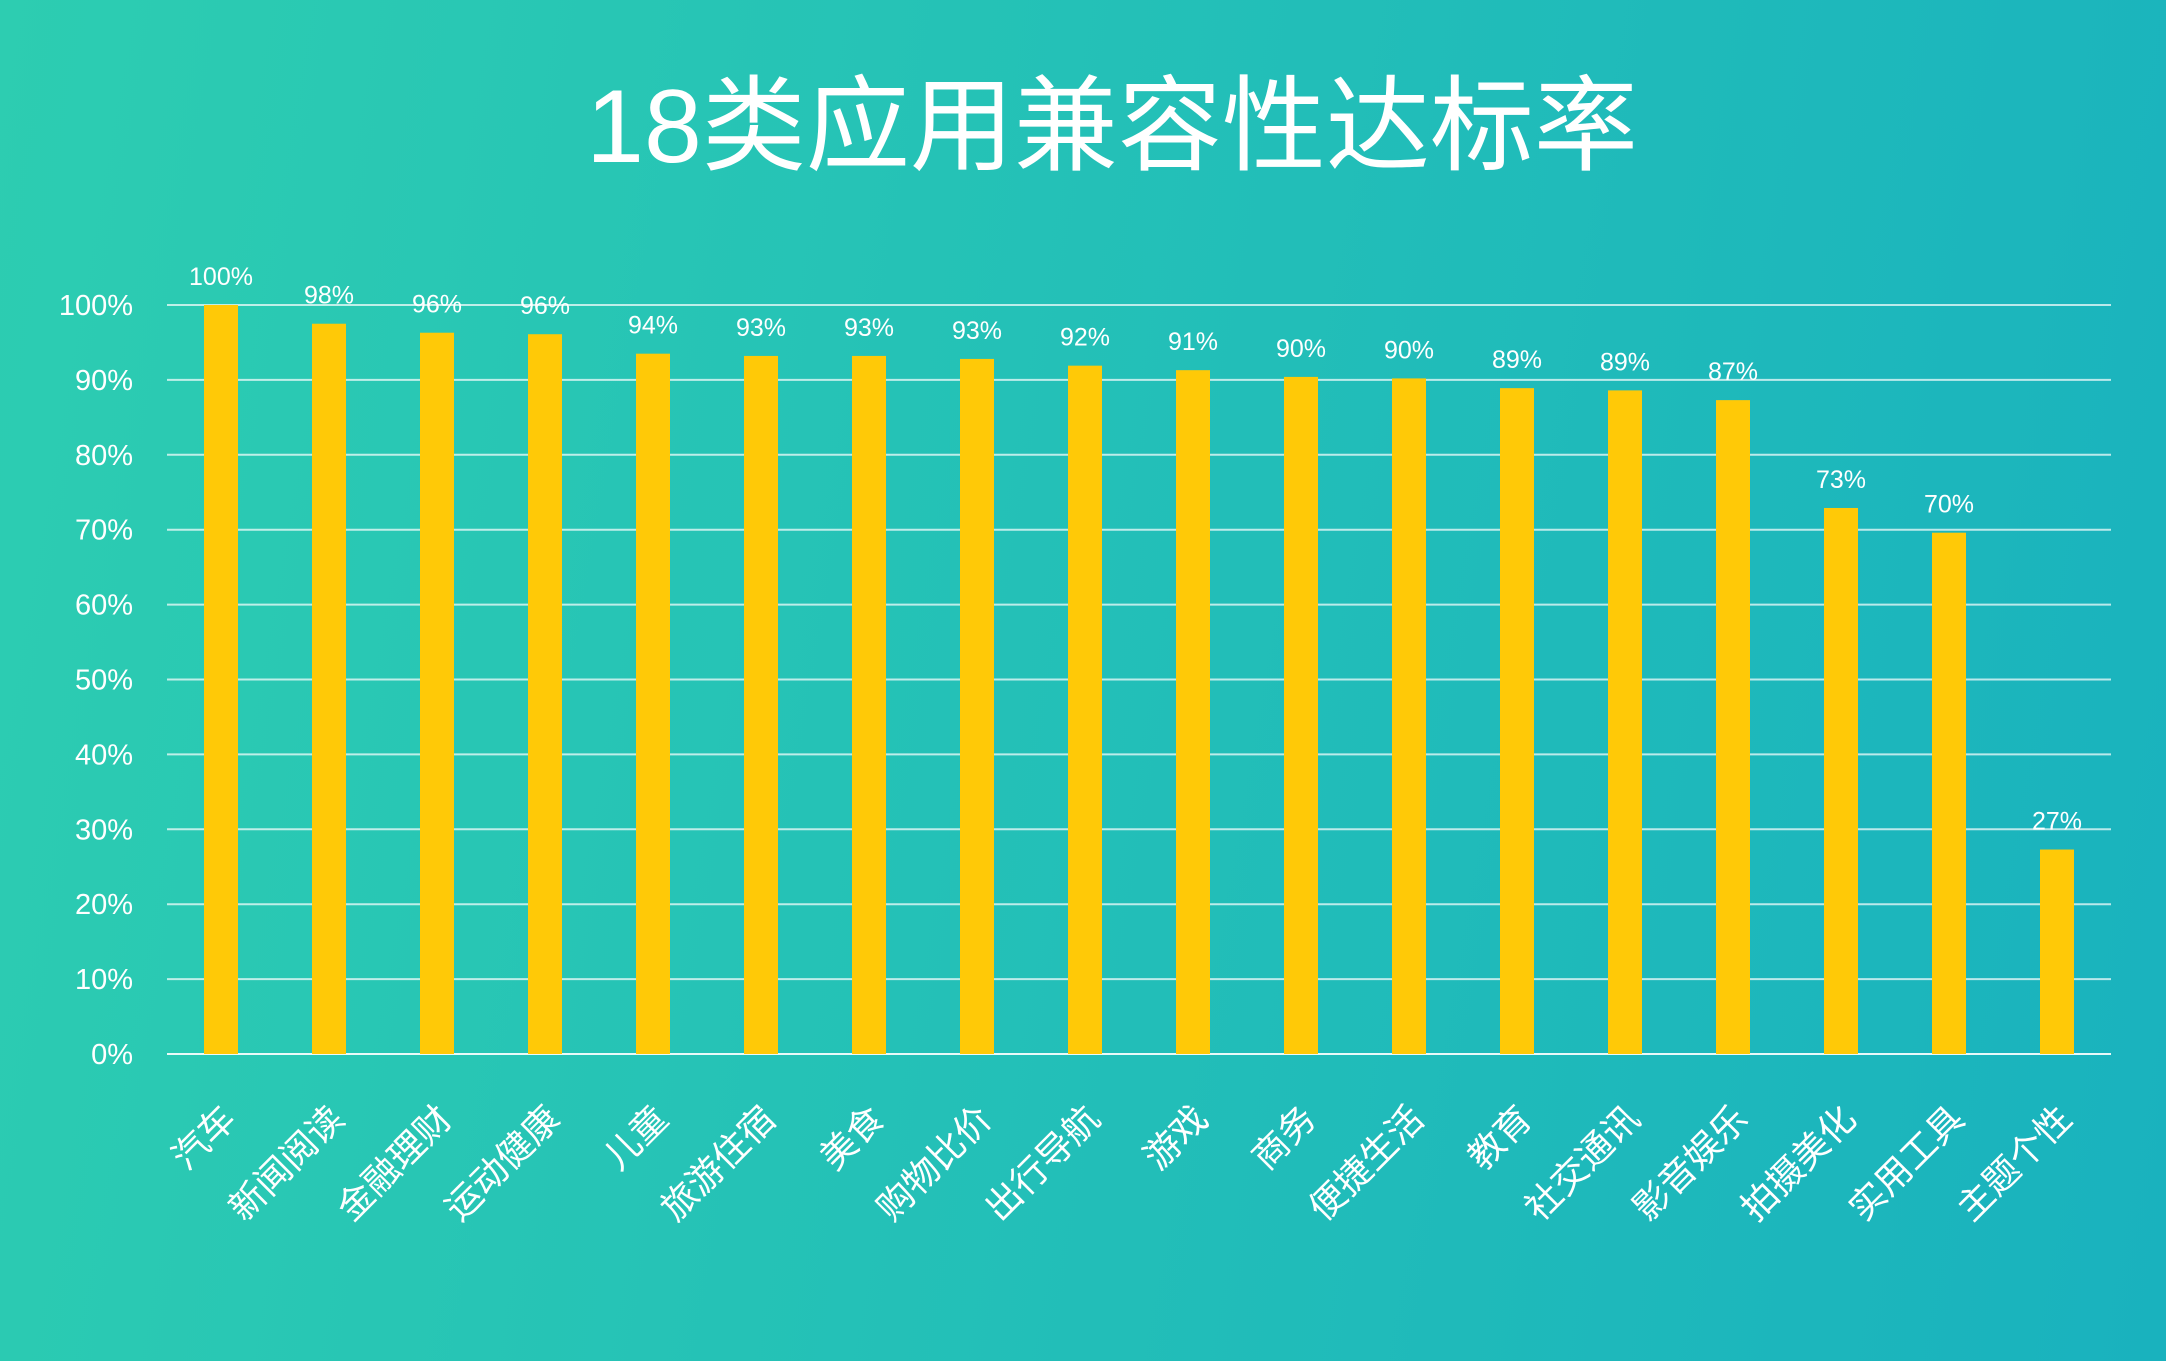 Image resolution: width=2166 pixels, height=1361 pixels. I want to click on data-label-5: 94%, so click(653, 326).